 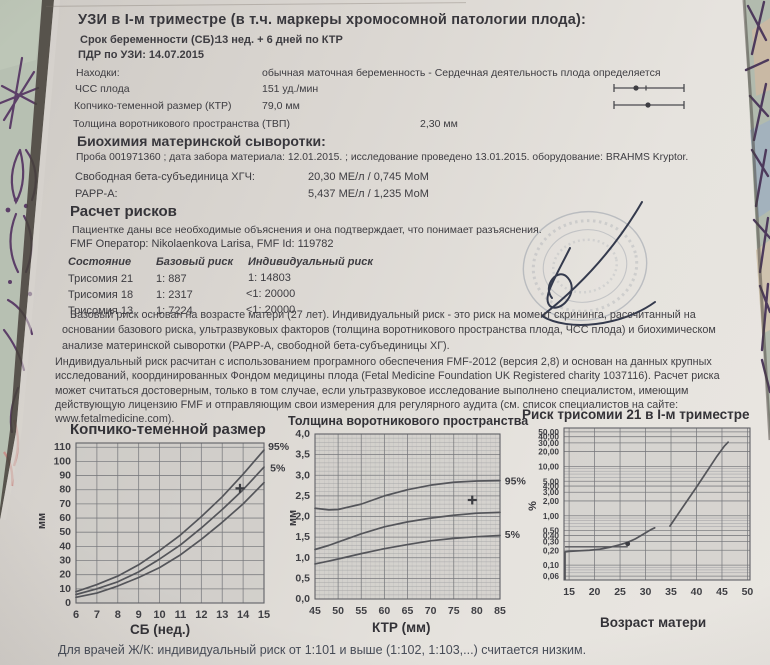 I want to click on svg-text: 50,00, so click(x=548, y=432).